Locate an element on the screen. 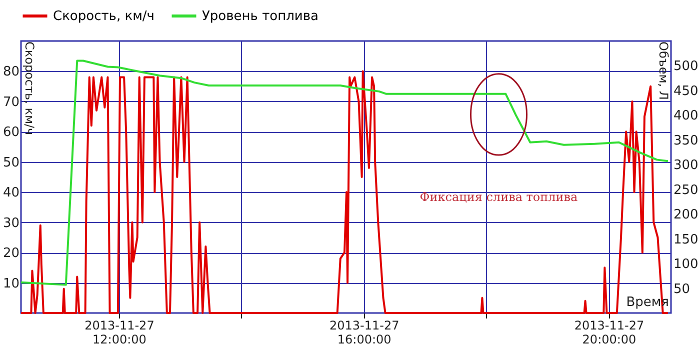 This screenshot has height=347, width=700. y2-tick-label: 200 is located at coordinates (686, 215).